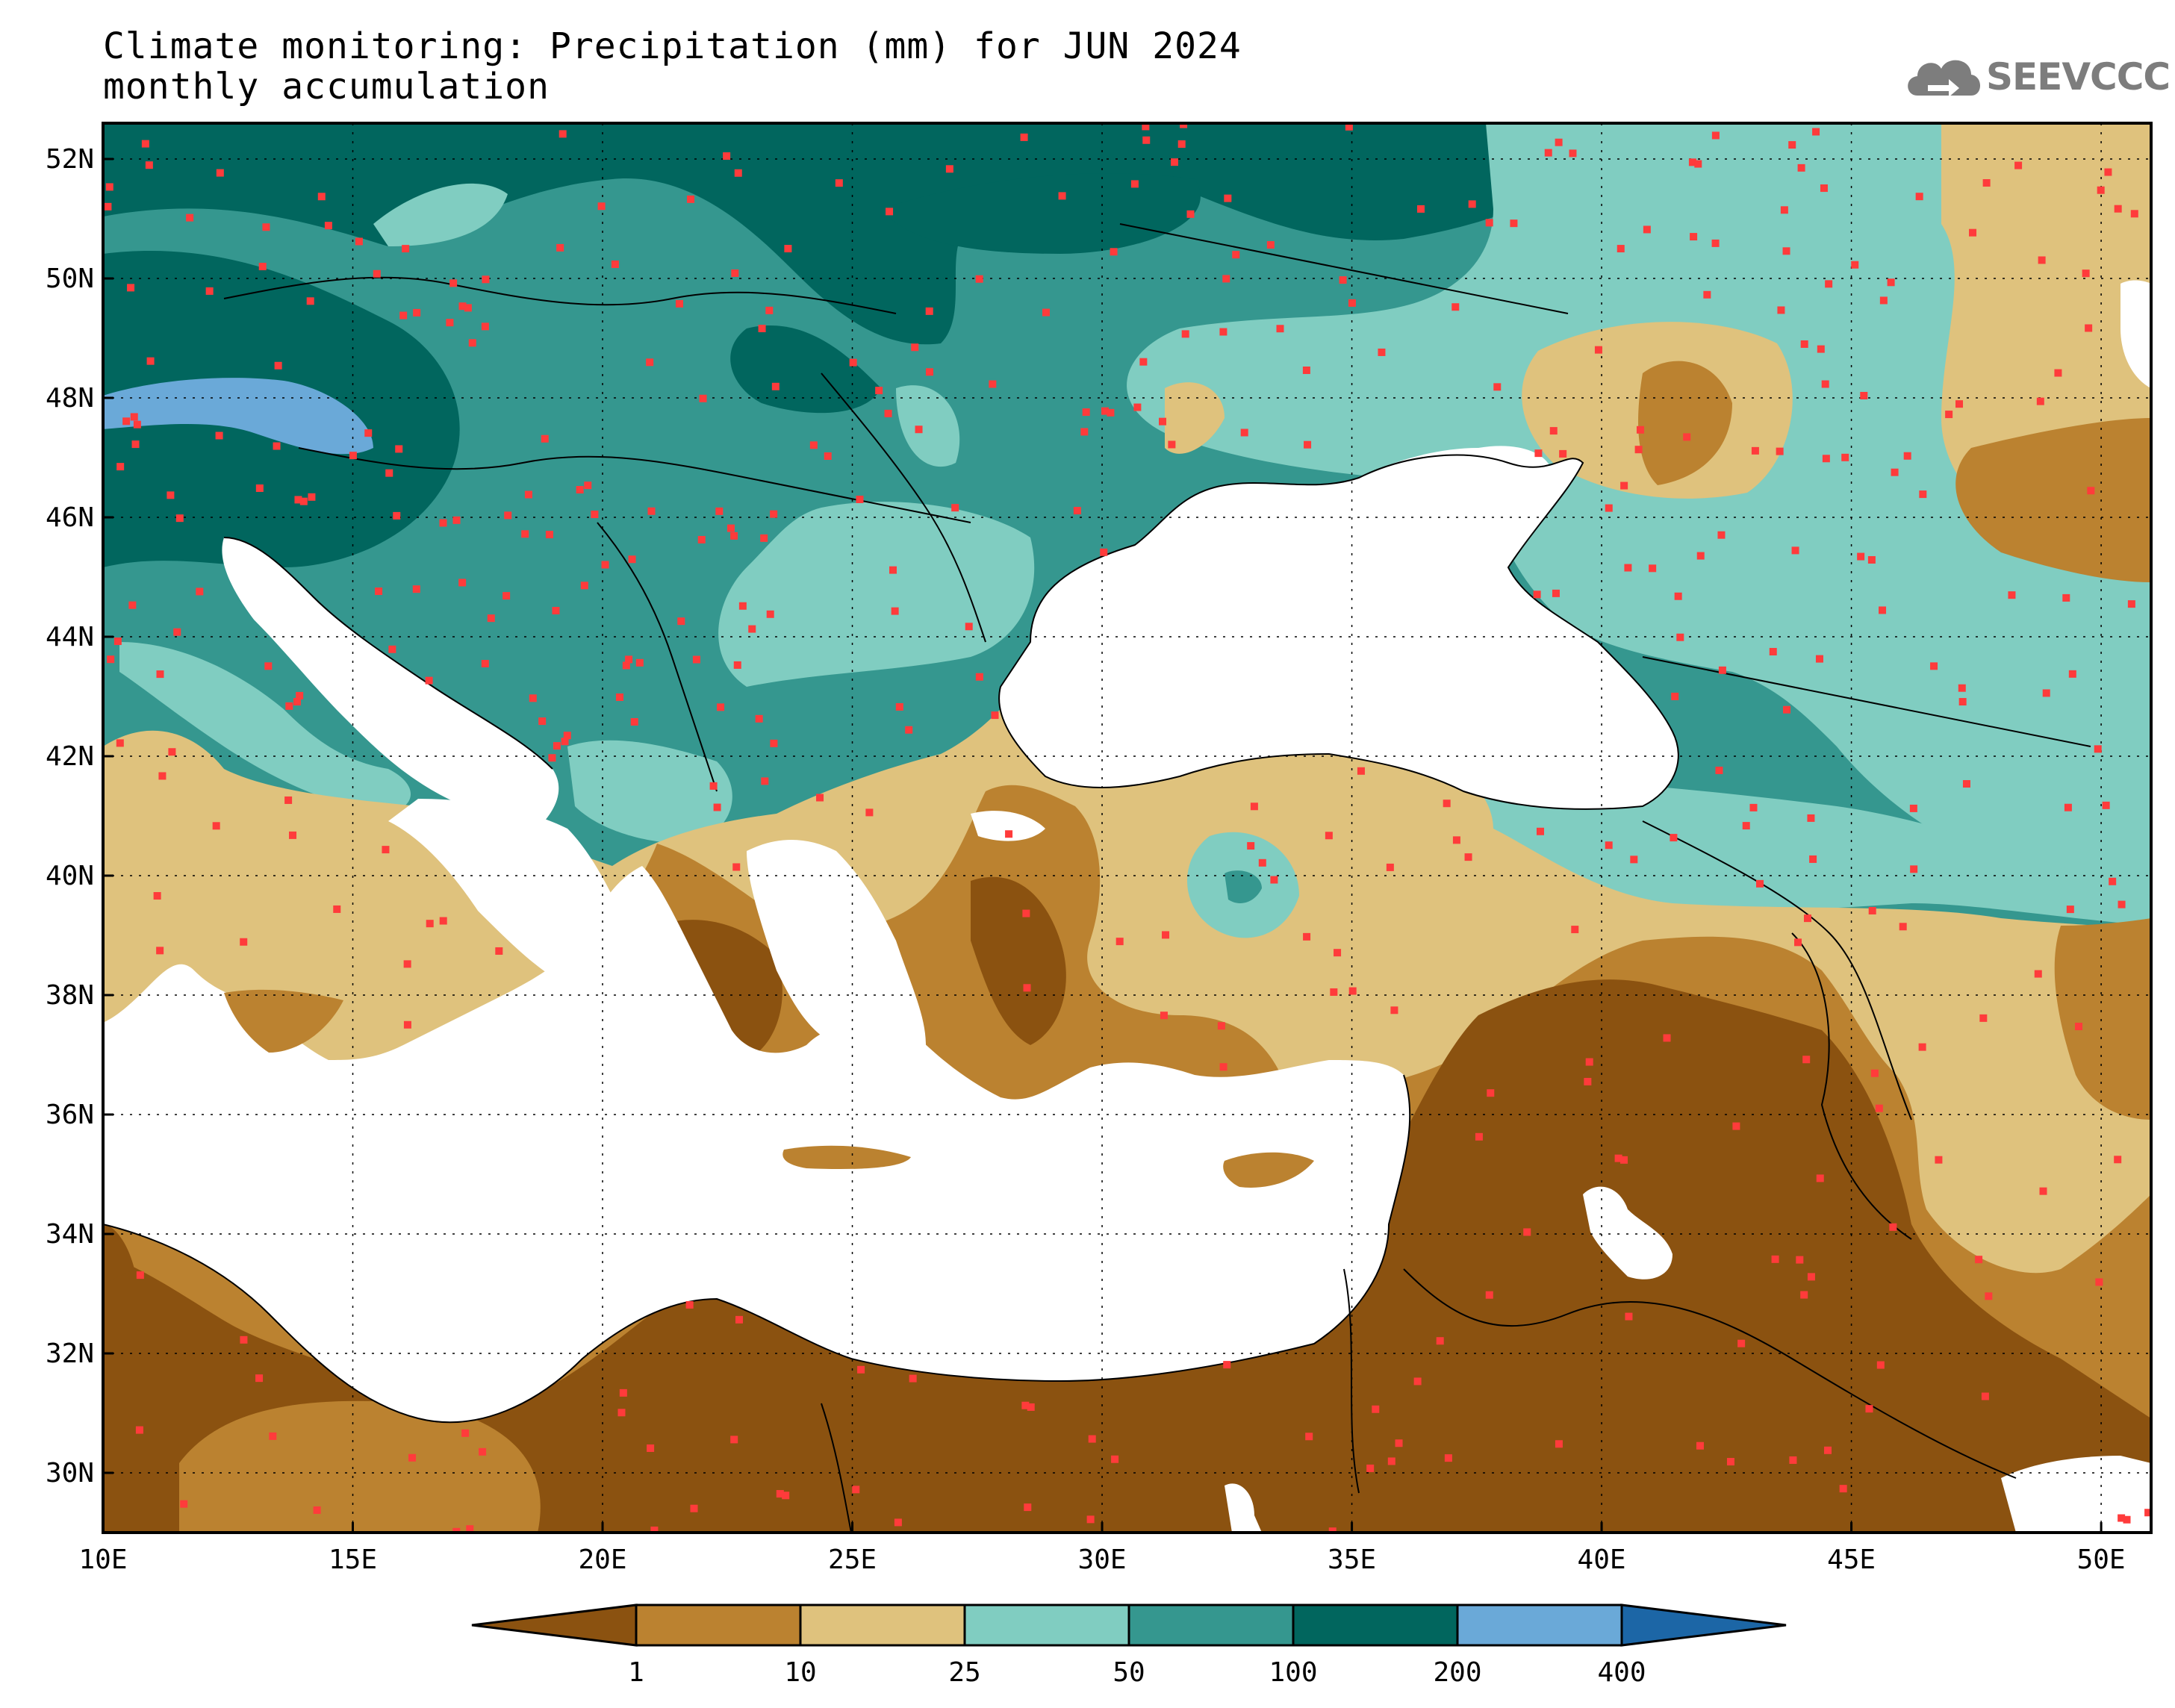 Image resolution: width=2175 pixels, height=1708 pixels. What do you see at coordinates (500, 892) in the screenshot?
I see `sea-ionian` at bounding box center [500, 892].